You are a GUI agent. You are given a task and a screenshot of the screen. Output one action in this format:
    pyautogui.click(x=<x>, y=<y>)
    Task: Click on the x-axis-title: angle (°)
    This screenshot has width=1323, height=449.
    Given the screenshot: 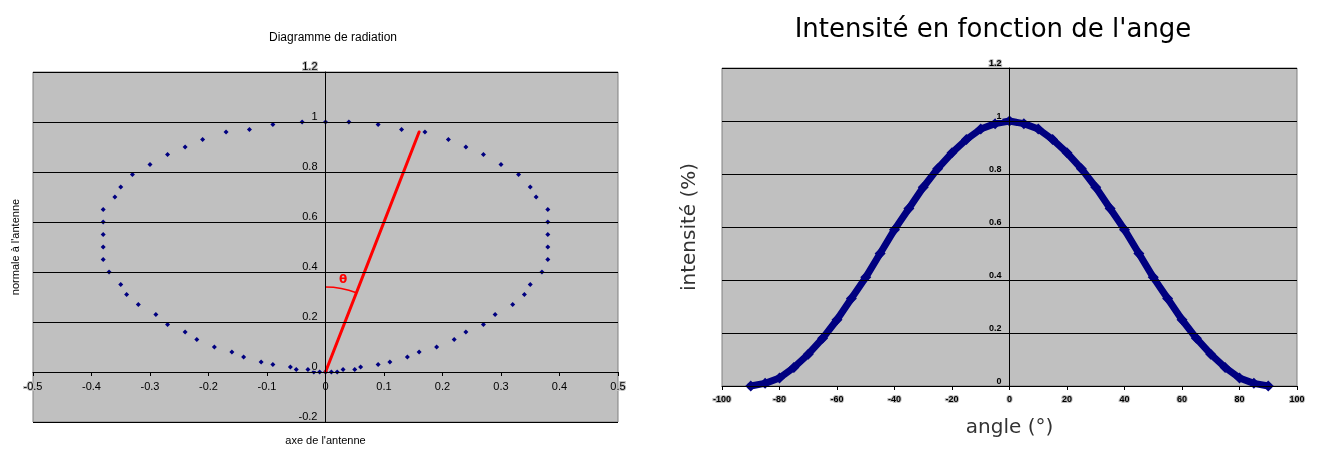 What is the action you would take?
    pyautogui.click(x=1009, y=426)
    